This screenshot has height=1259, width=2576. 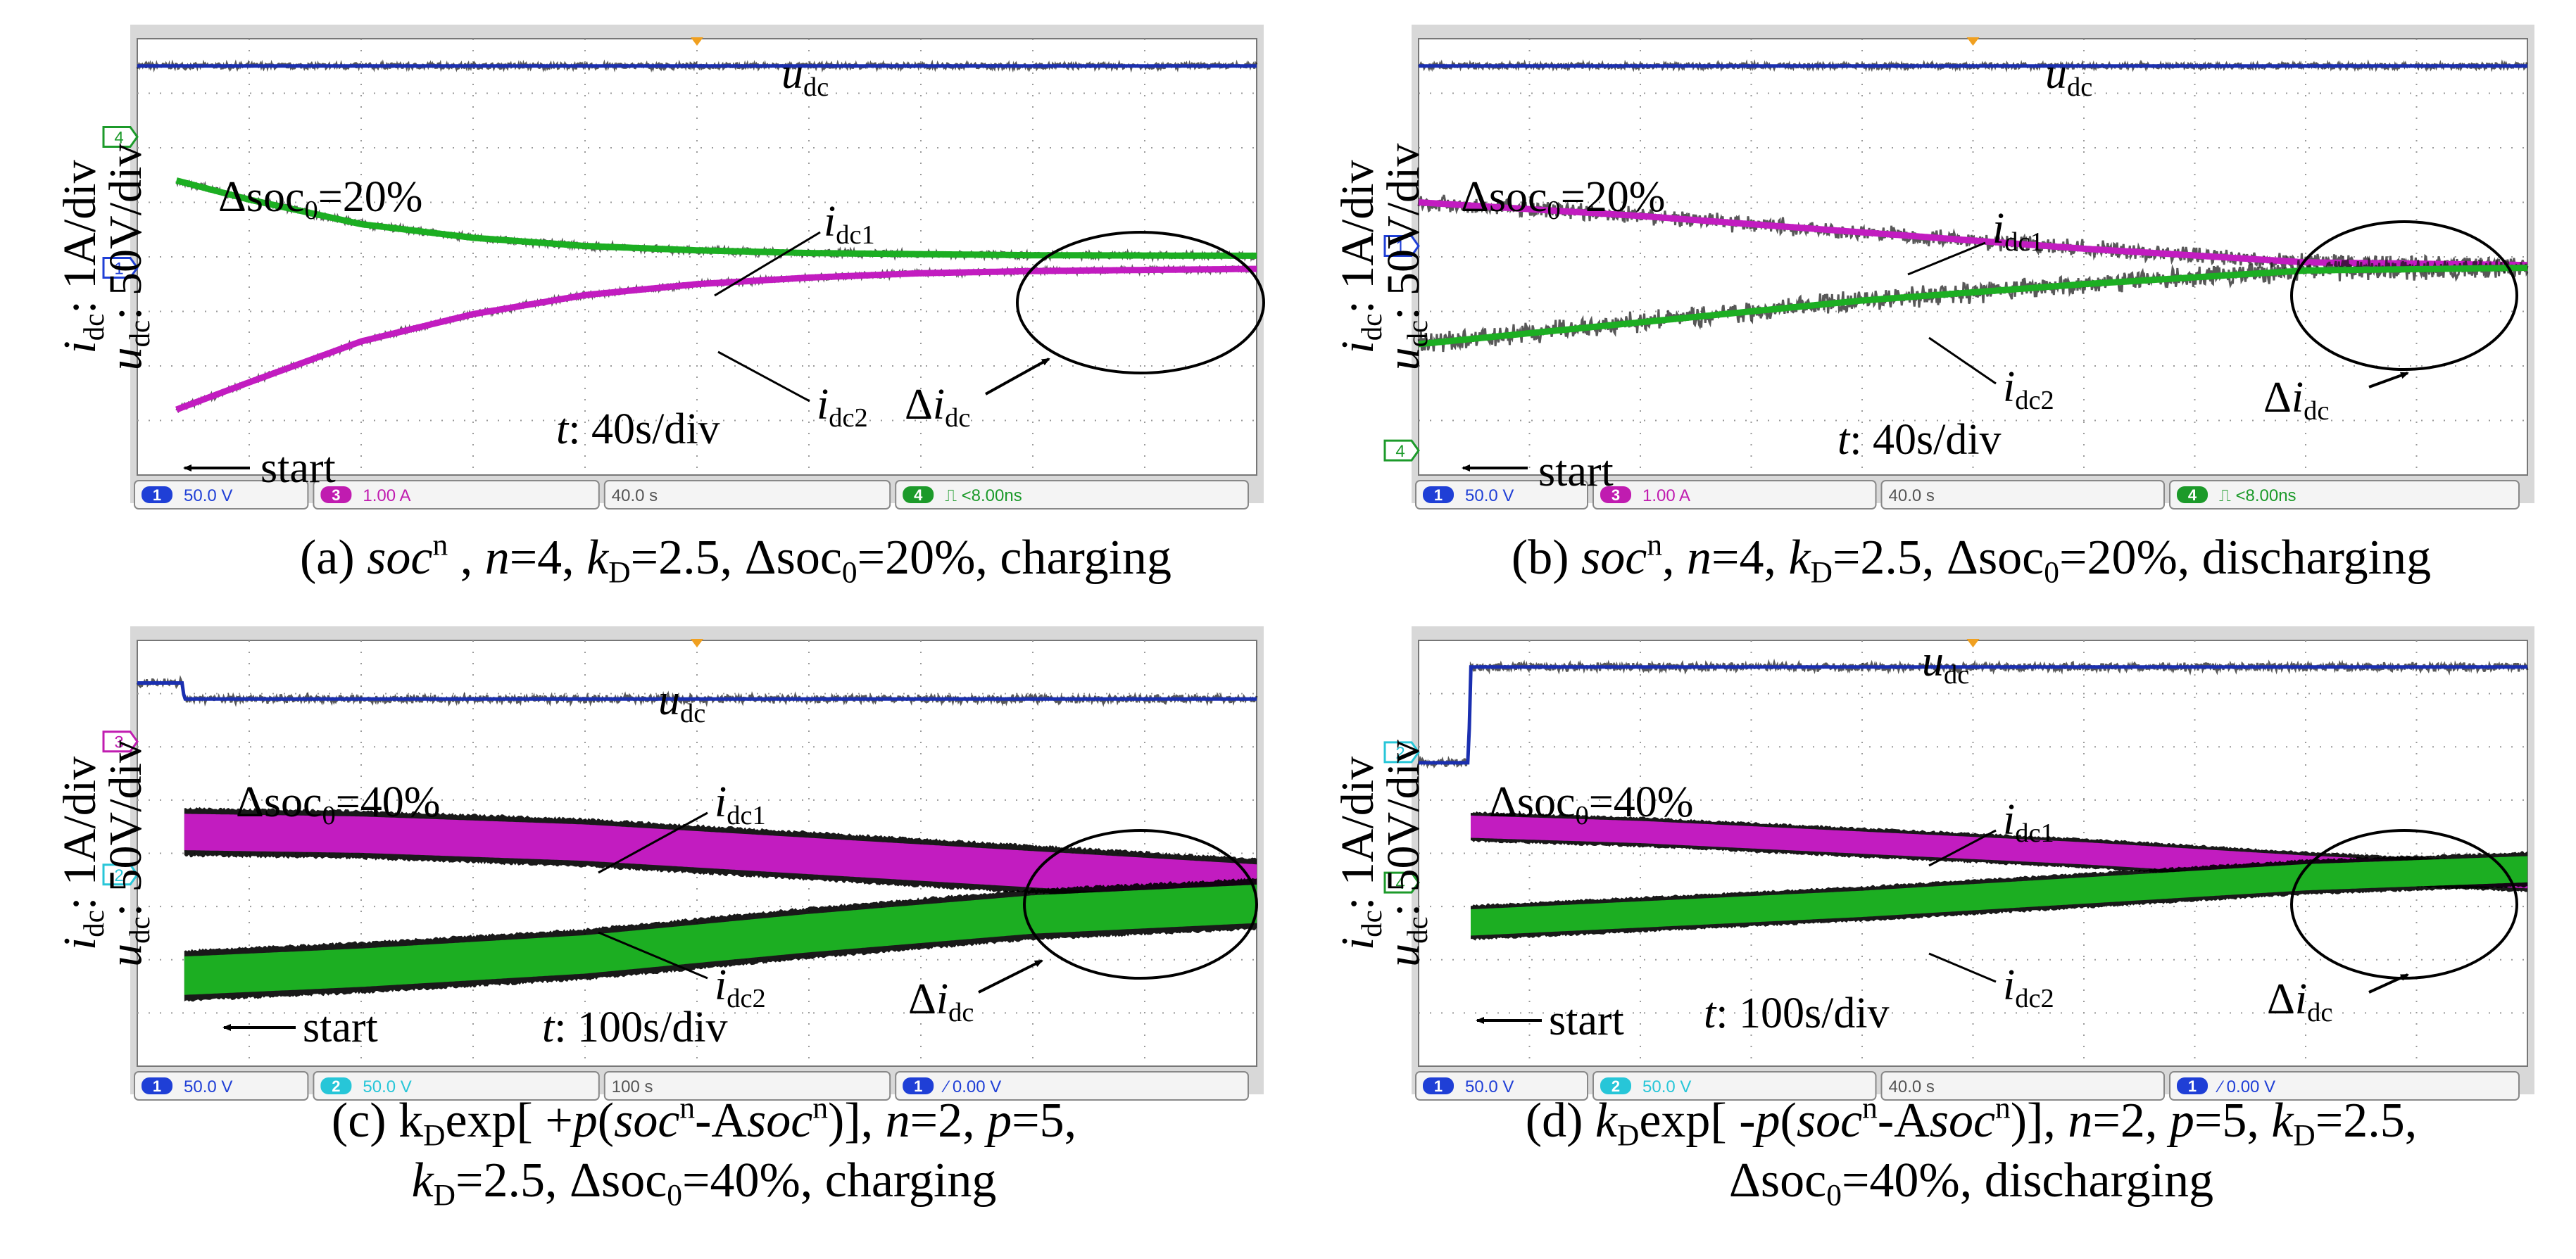 What do you see at coordinates (1998, 229) in the screenshot?
I see `label-idc1-part: i` at bounding box center [1998, 229].